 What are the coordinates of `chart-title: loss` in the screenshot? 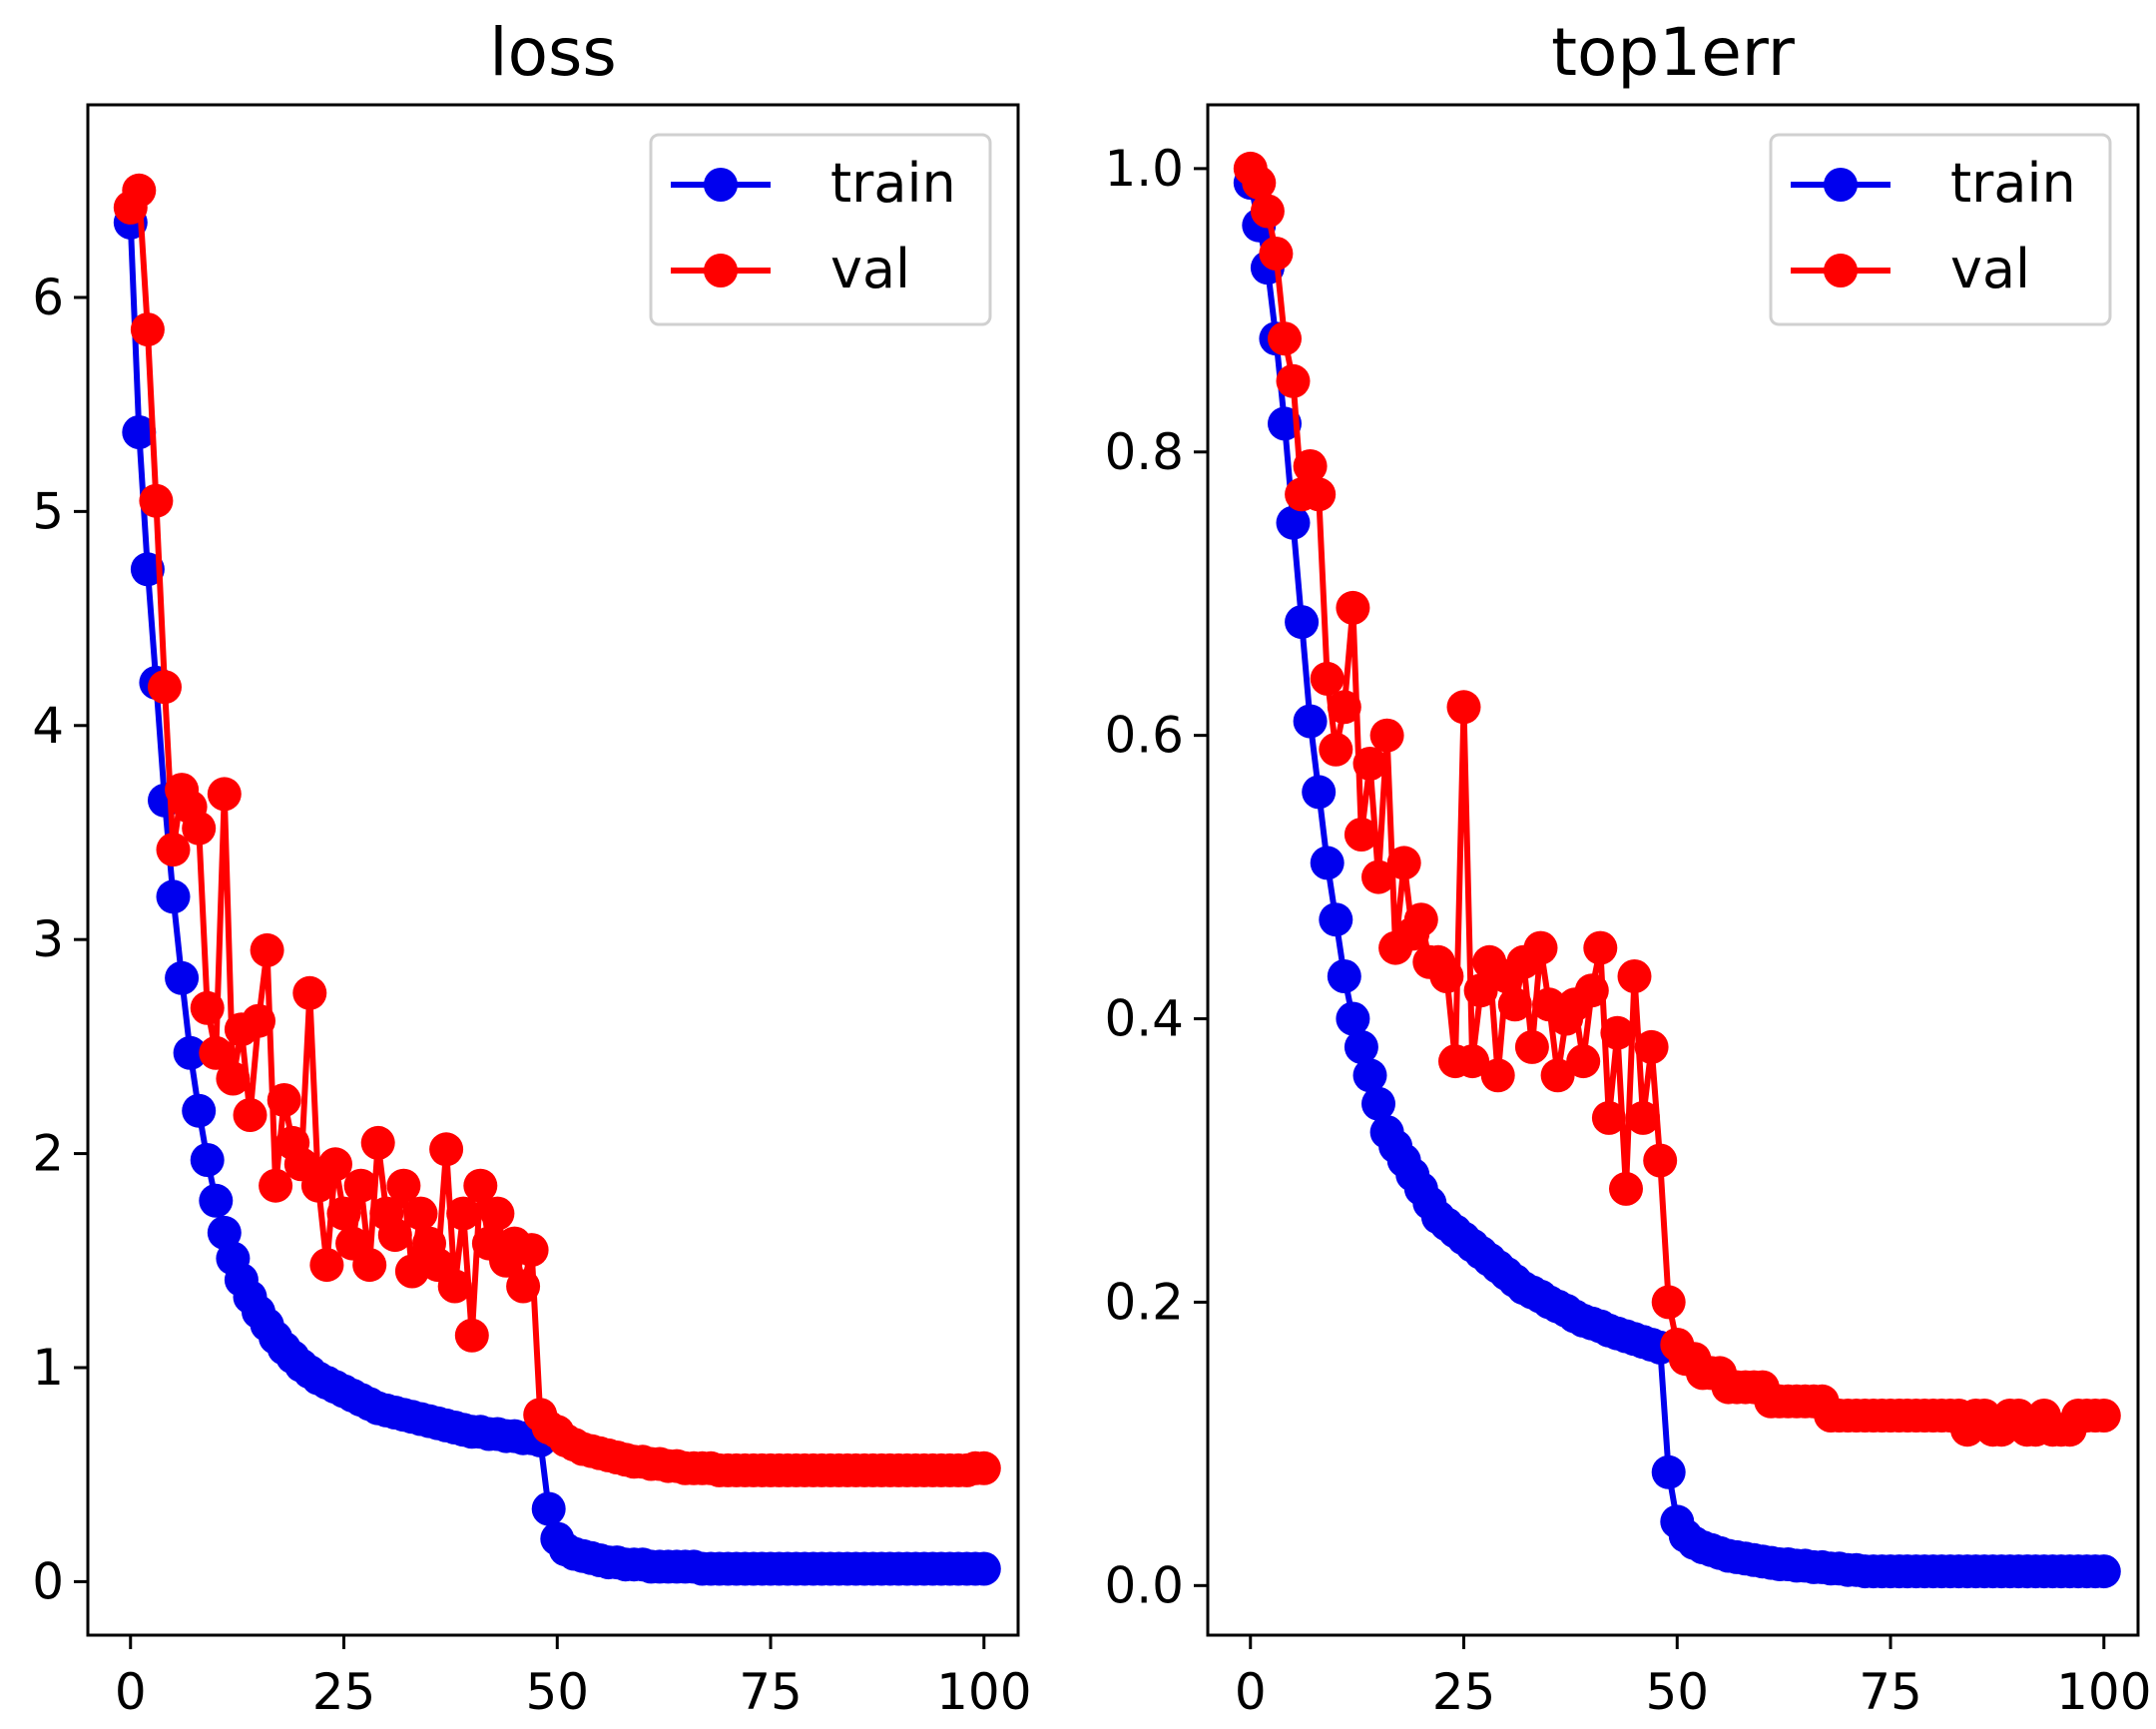 It's located at (553, 52).